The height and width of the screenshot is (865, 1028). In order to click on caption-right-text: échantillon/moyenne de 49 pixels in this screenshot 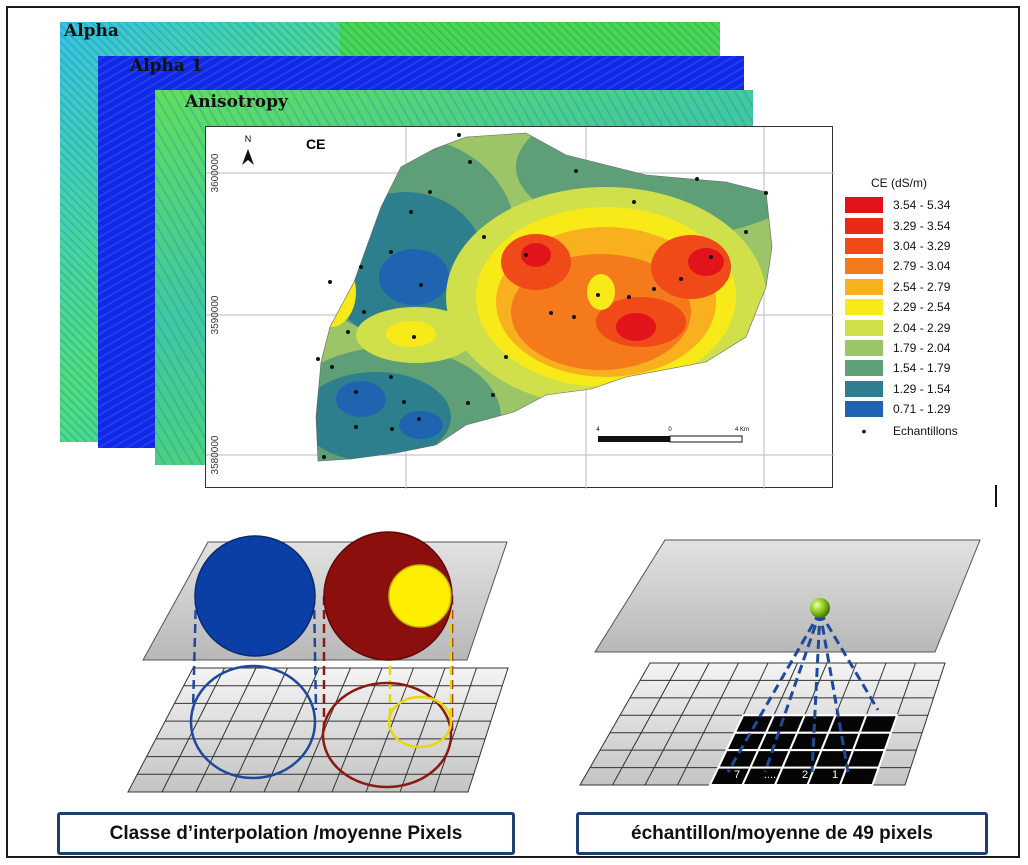, I will do `click(782, 834)`.